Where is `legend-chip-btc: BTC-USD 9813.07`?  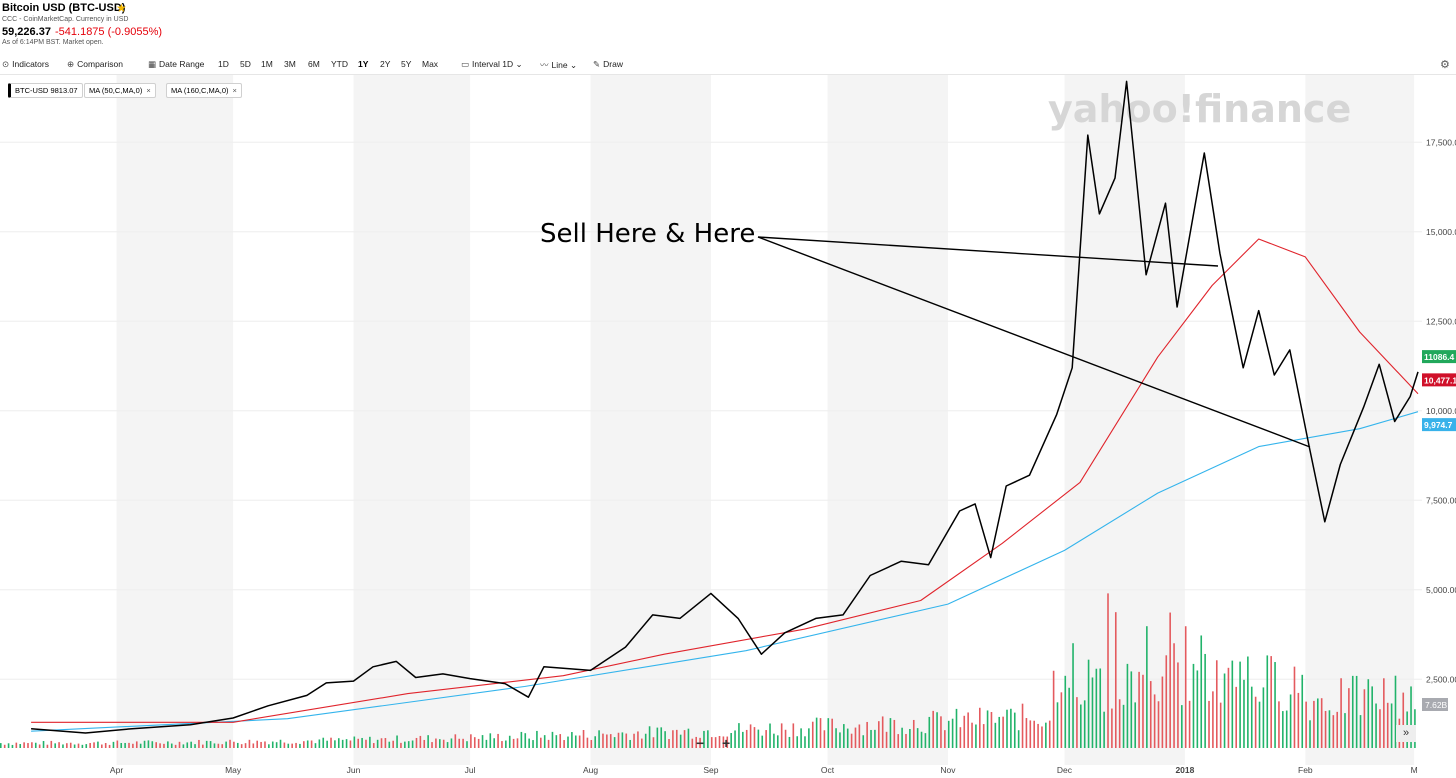
legend-chip-btc: BTC-USD 9813.07 is located at coordinates (45, 90).